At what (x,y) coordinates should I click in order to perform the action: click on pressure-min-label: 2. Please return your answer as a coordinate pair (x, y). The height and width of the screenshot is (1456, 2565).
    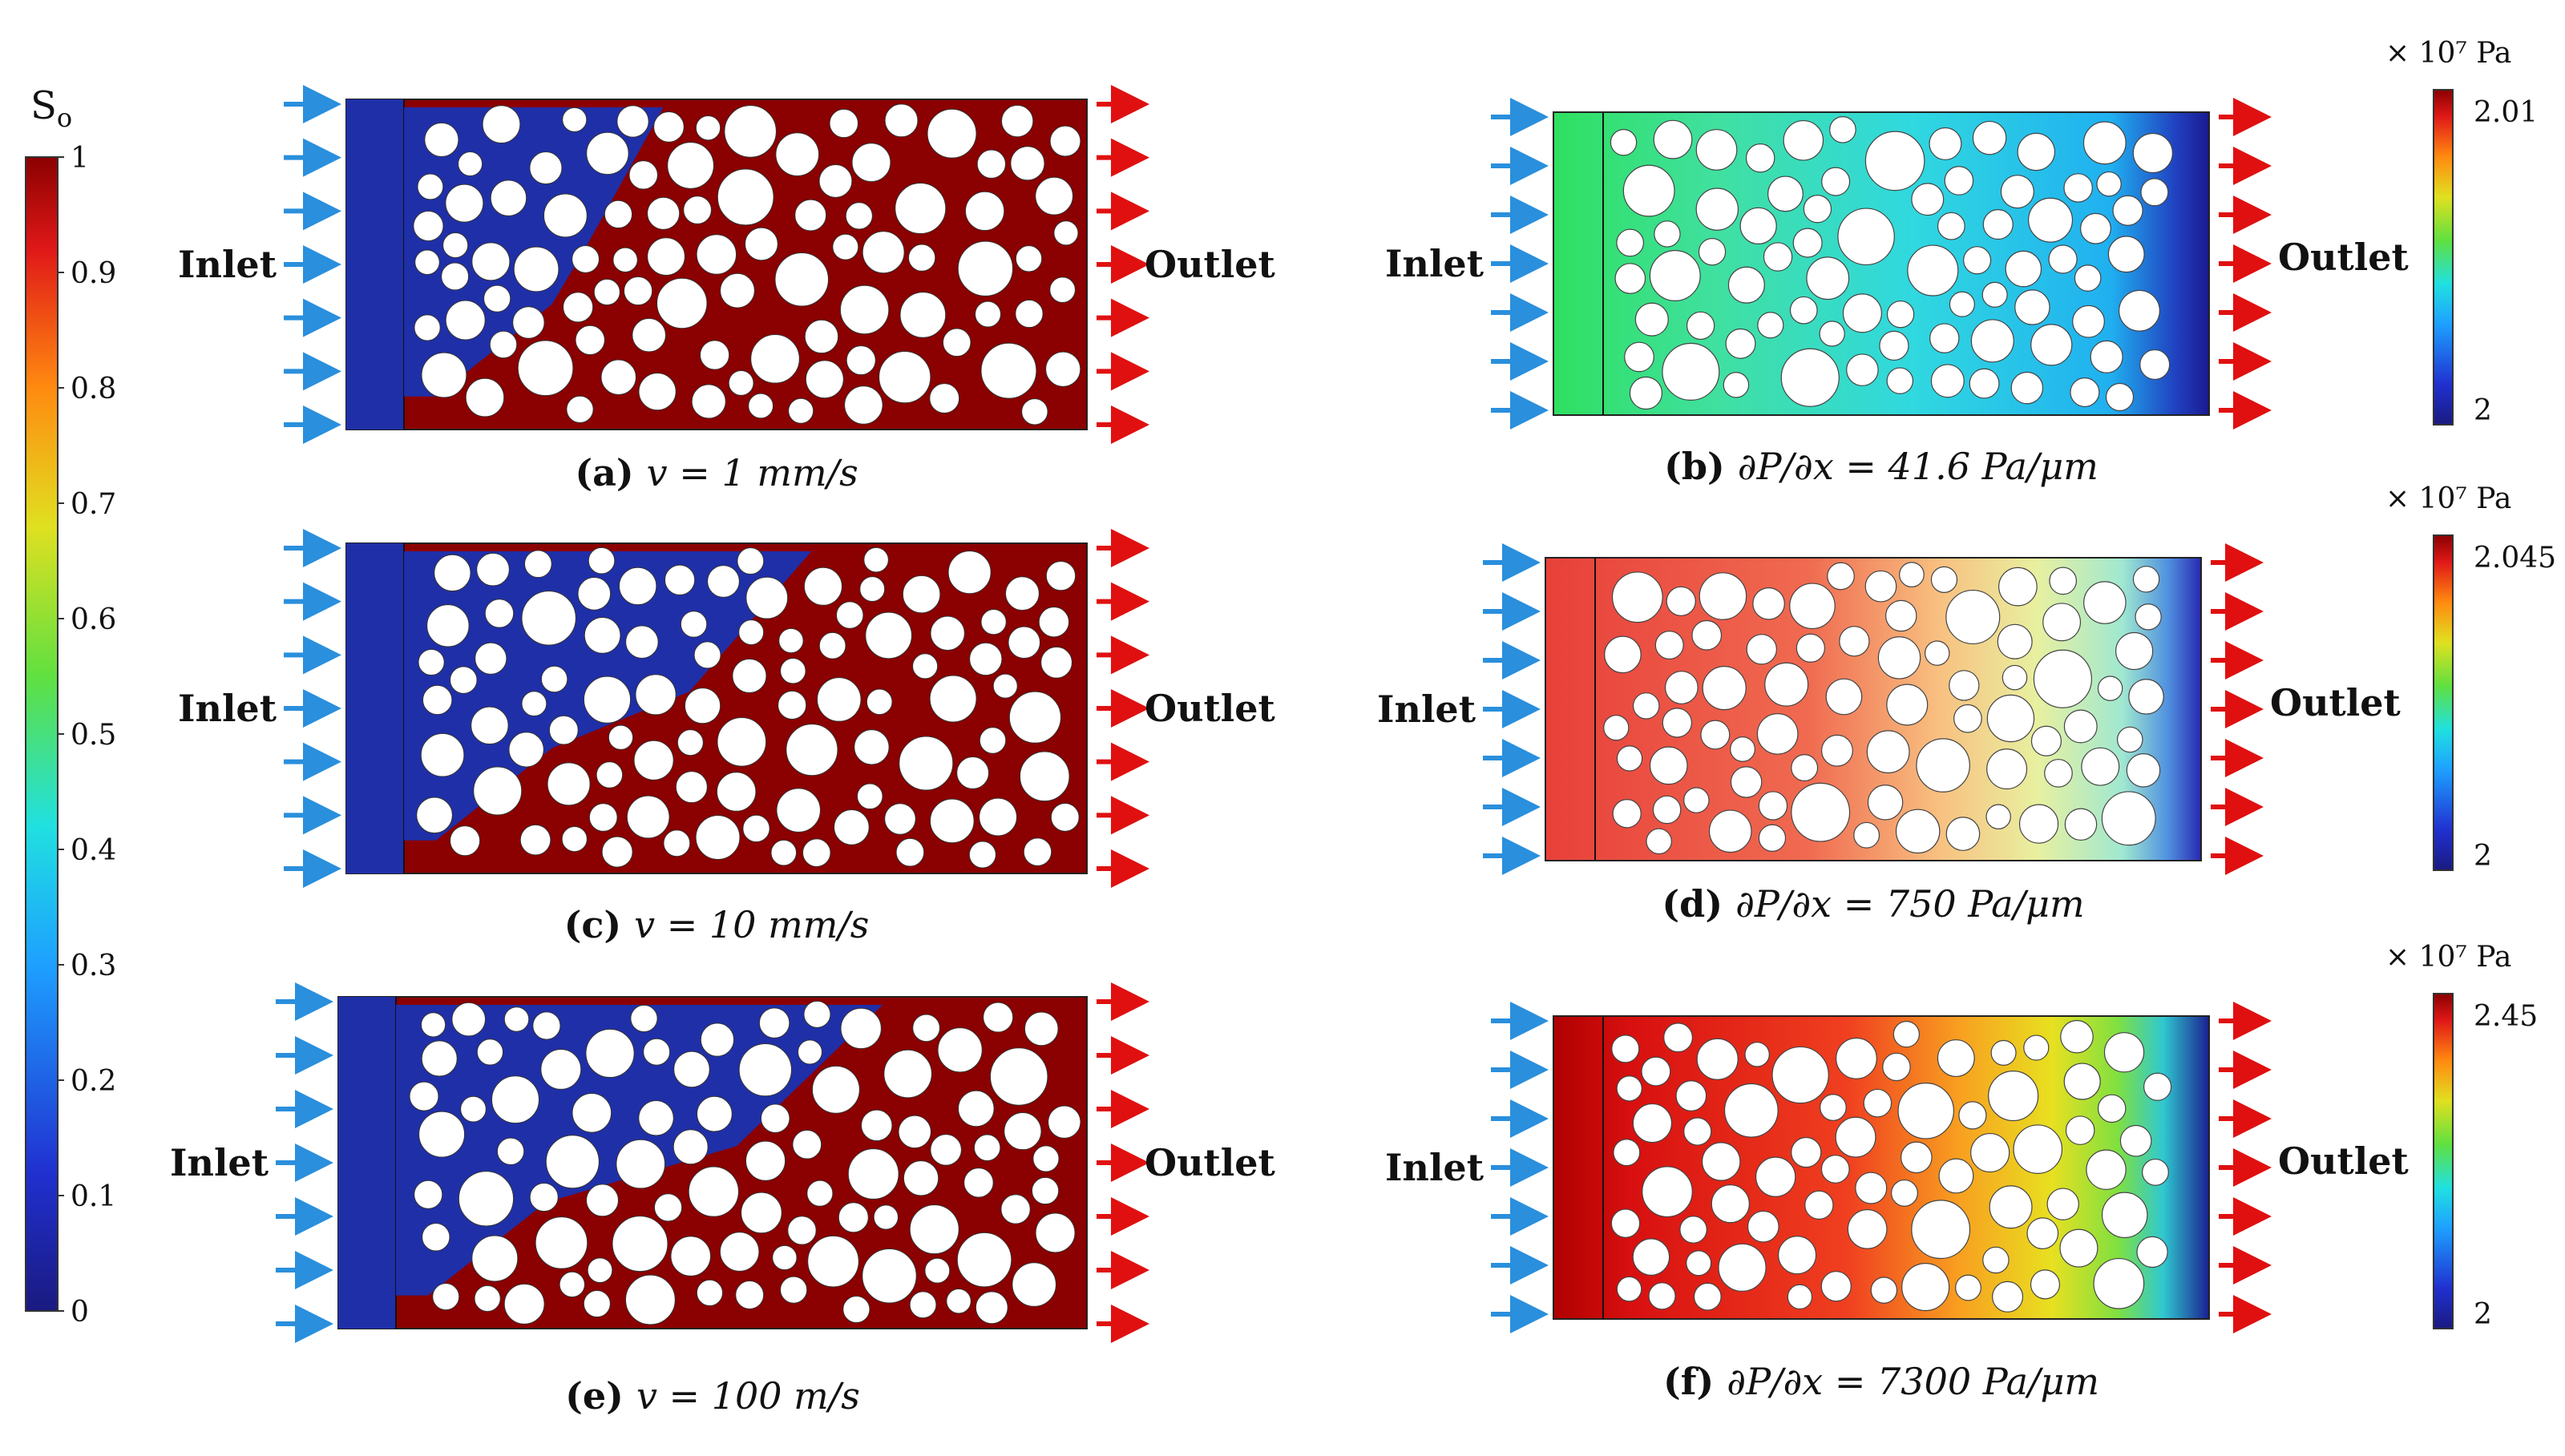
    Looking at the image, I should click on (2483, 411).